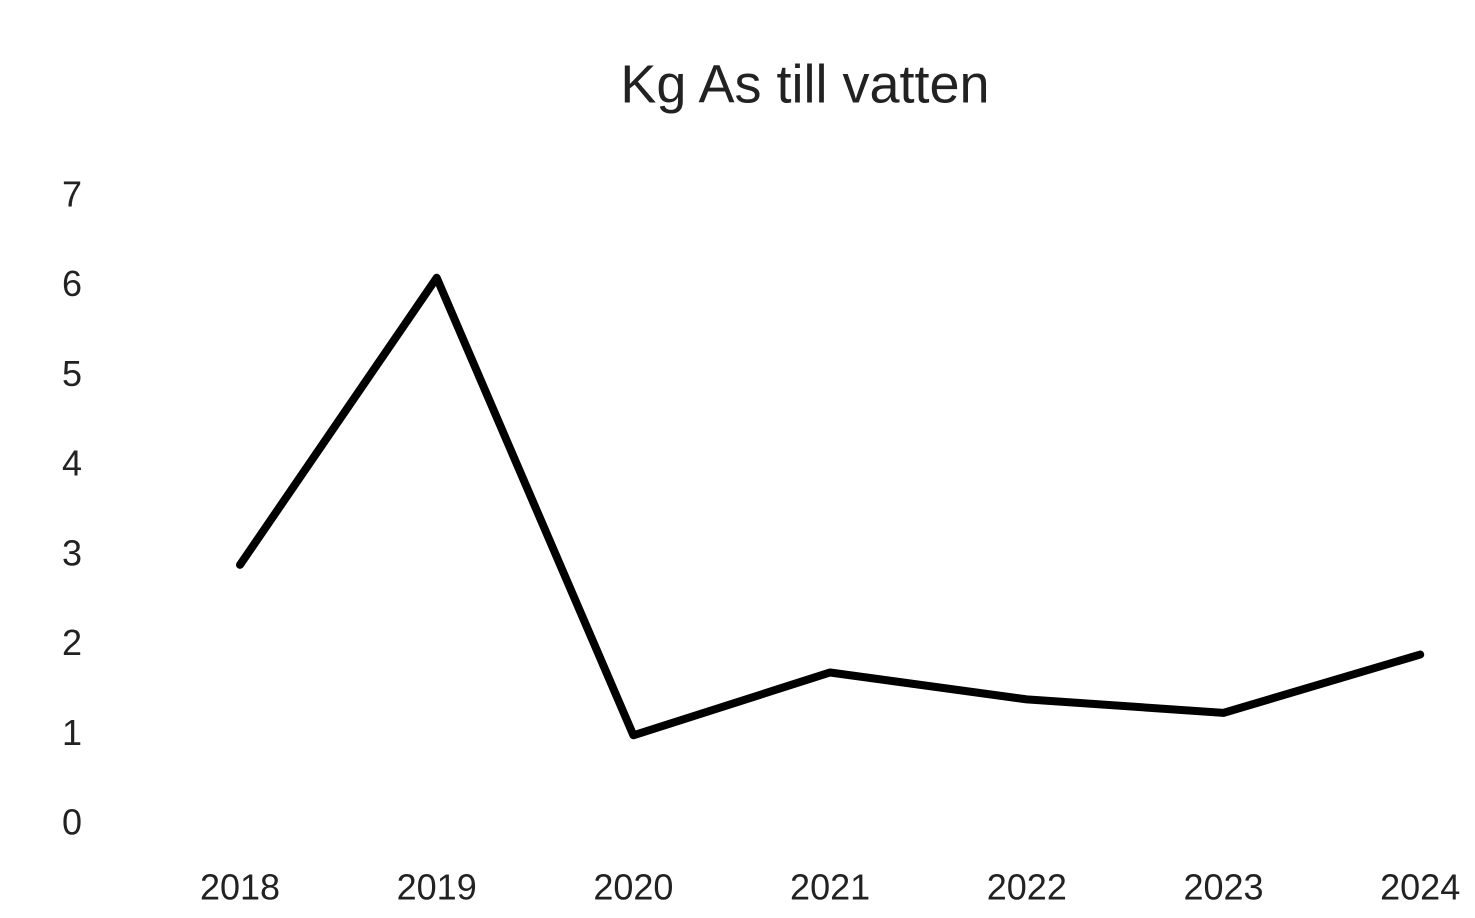 This screenshot has height=918, width=1475. Describe the element at coordinates (1027, 887) in the screenshot. I see `x-tick-label: 2022` at that location.